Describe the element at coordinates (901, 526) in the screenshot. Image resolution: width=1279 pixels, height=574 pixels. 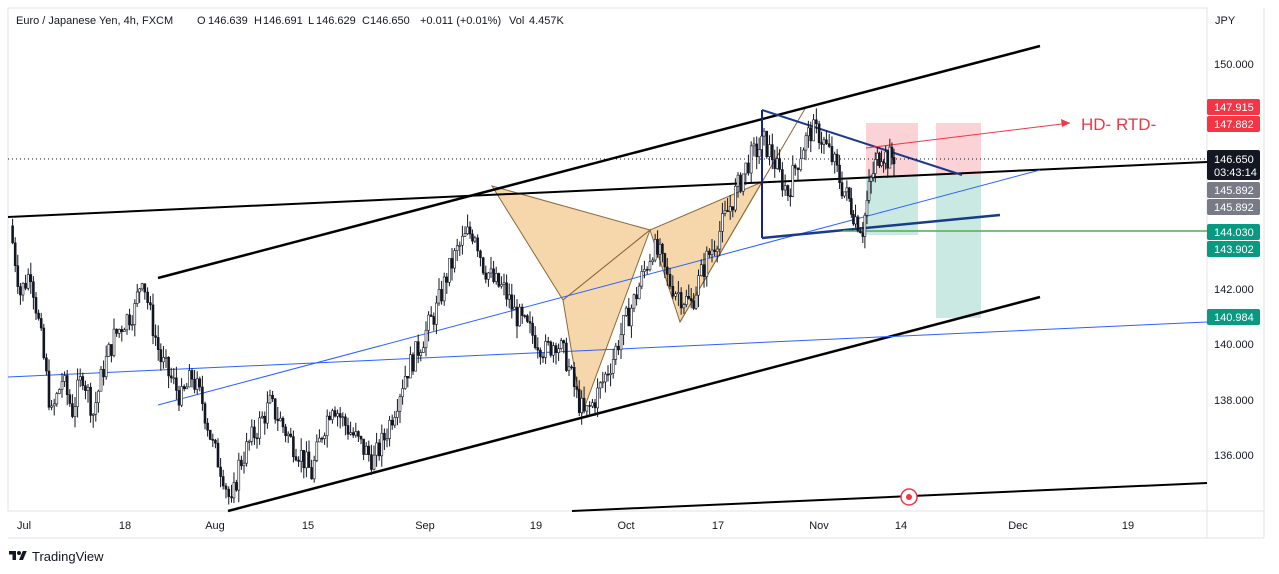
I see `time-tick-label: 14` at that location.